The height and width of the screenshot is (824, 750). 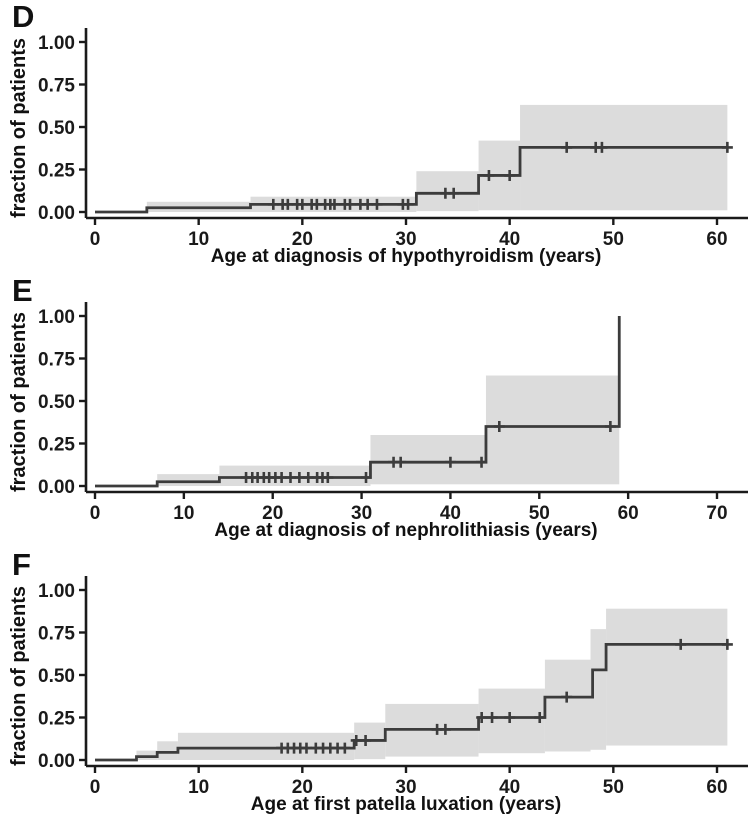 I want to click on panel-label-d: D, so click(x=23, y=17).